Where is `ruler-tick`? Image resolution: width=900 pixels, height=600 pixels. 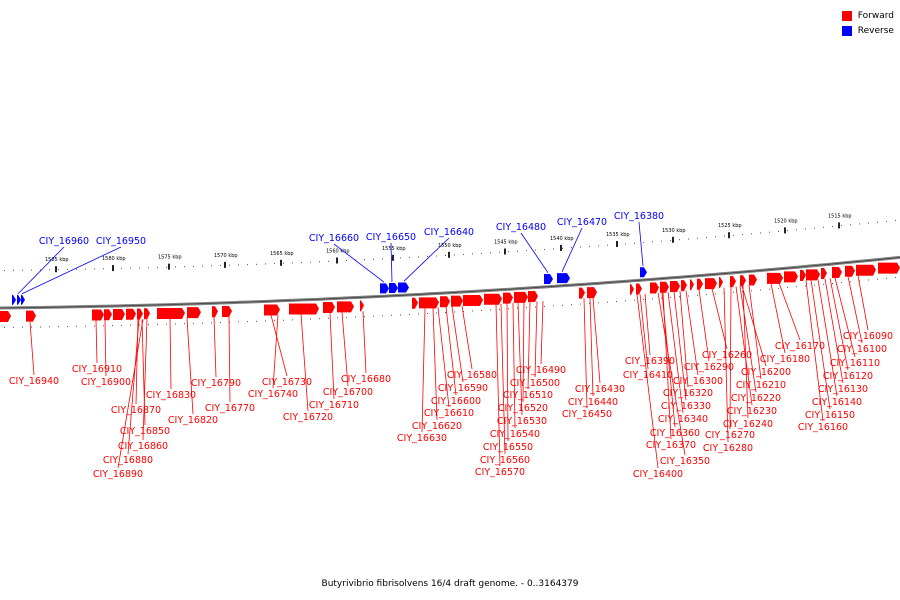 ruler-tick is located at coordinates (785, 230).